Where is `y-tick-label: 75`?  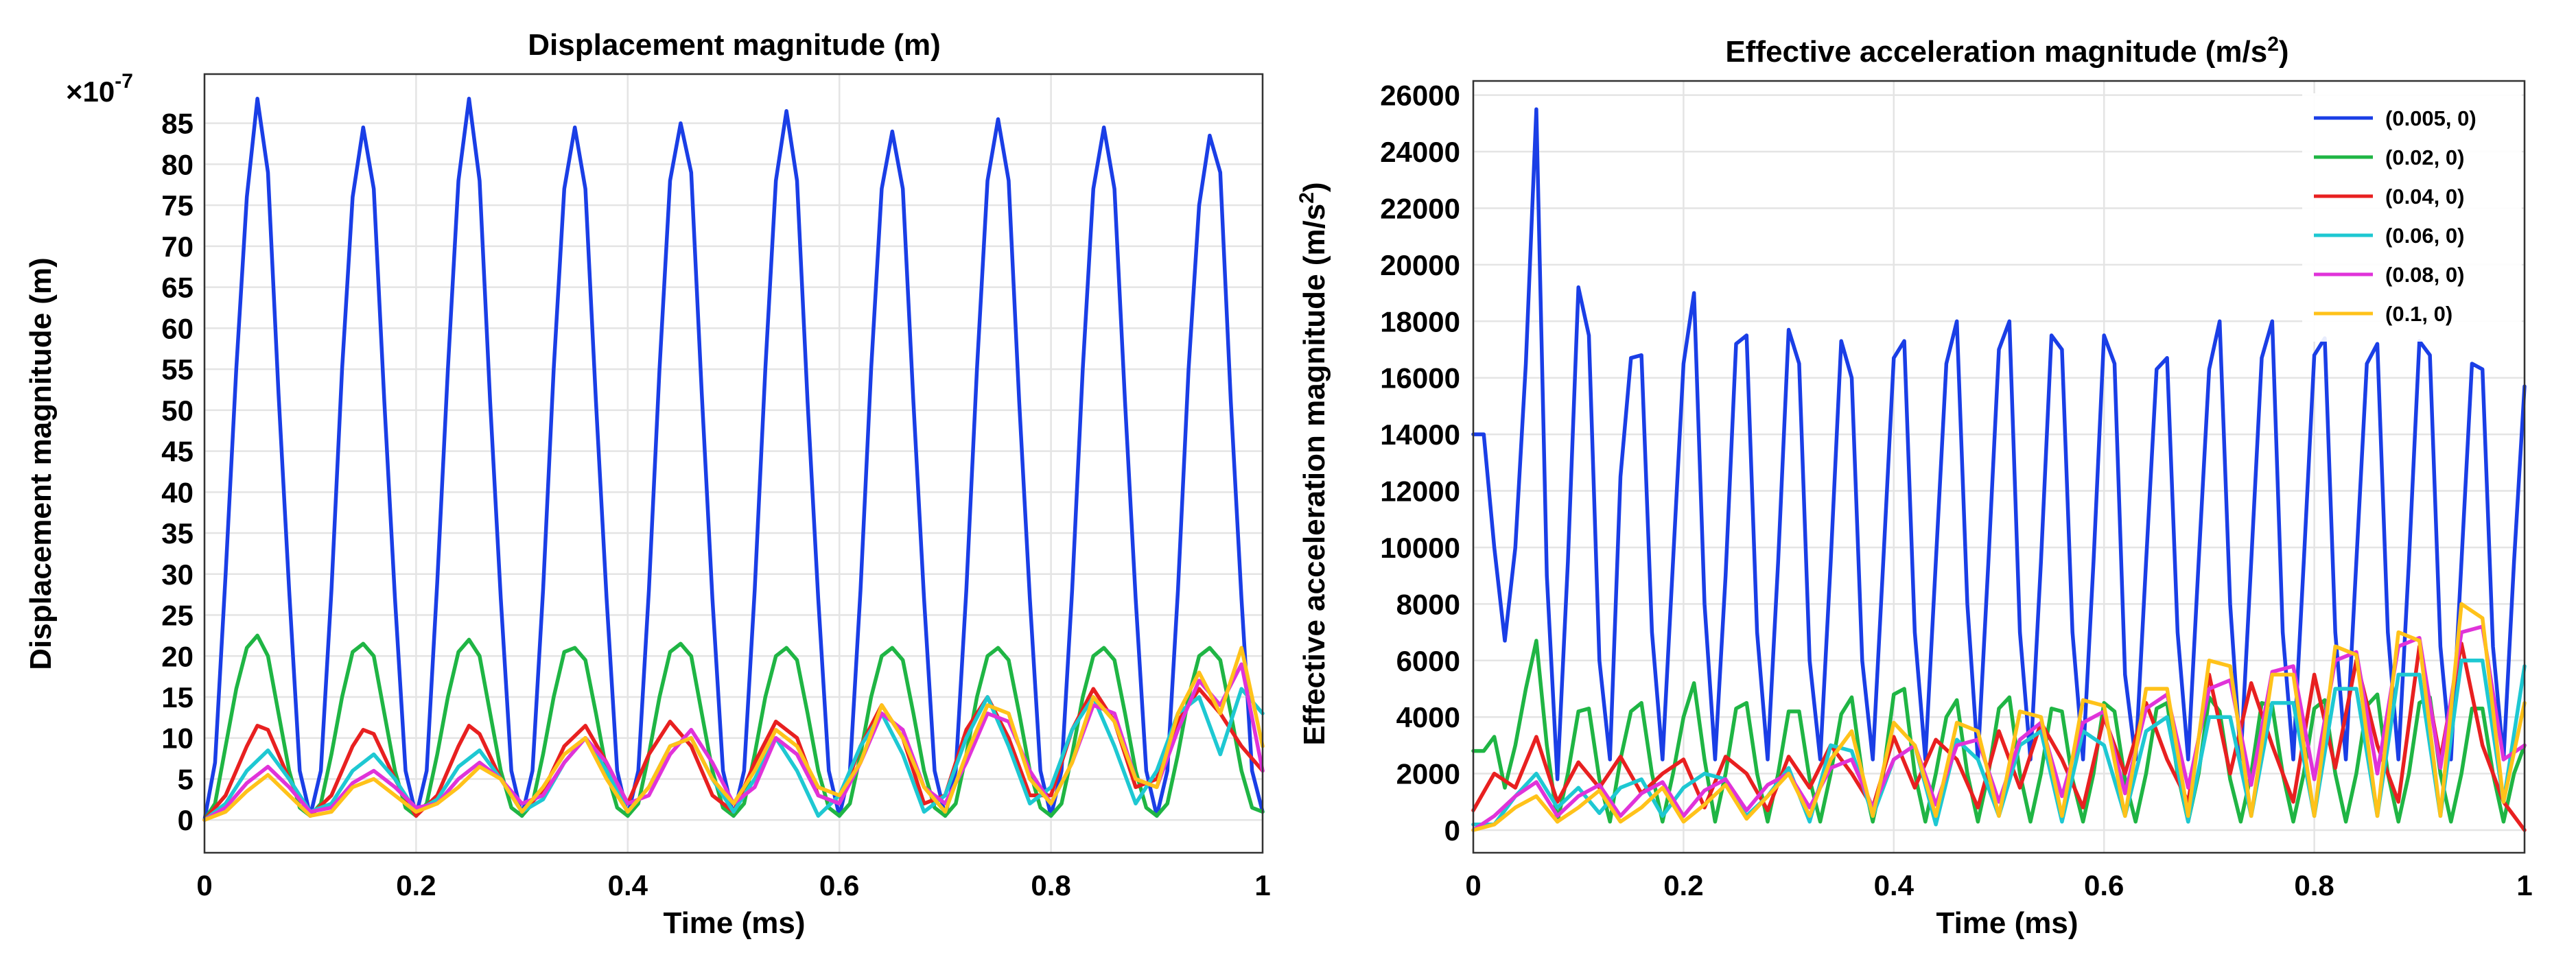
y-tick-label: 75 is located at coordinates (177, 205).